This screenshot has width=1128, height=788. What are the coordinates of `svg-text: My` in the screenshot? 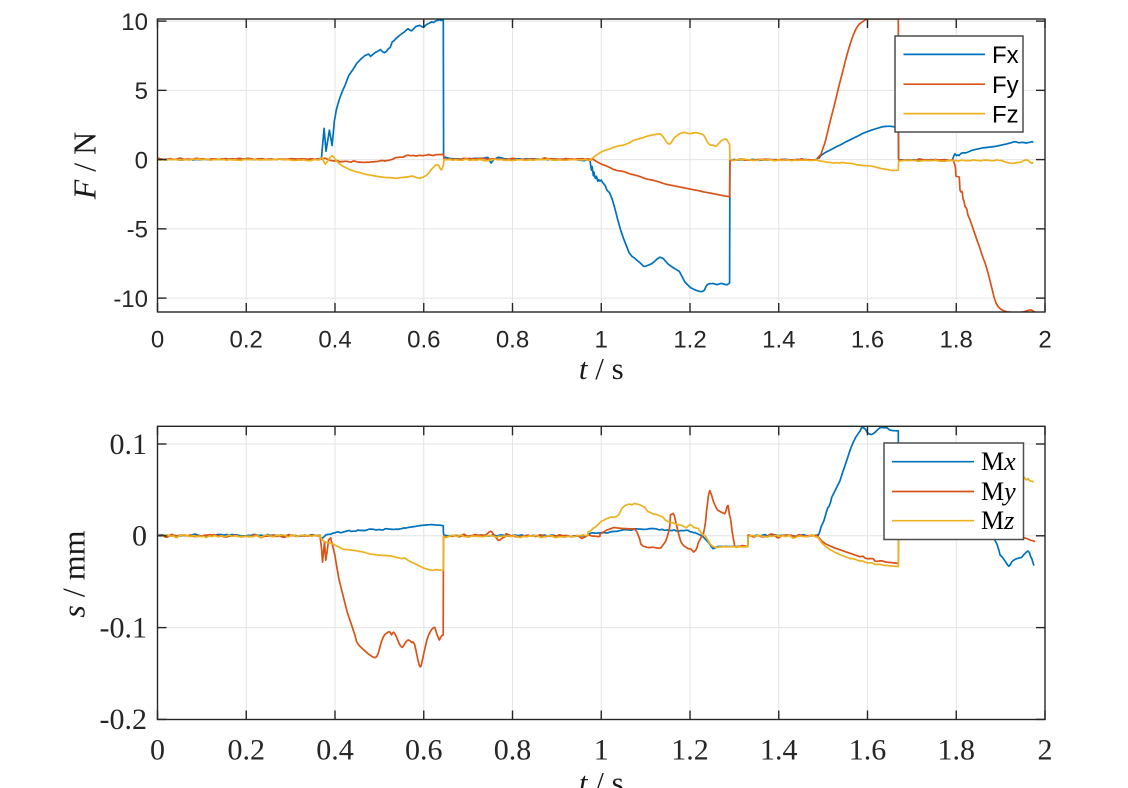 It's located at (998, 491).